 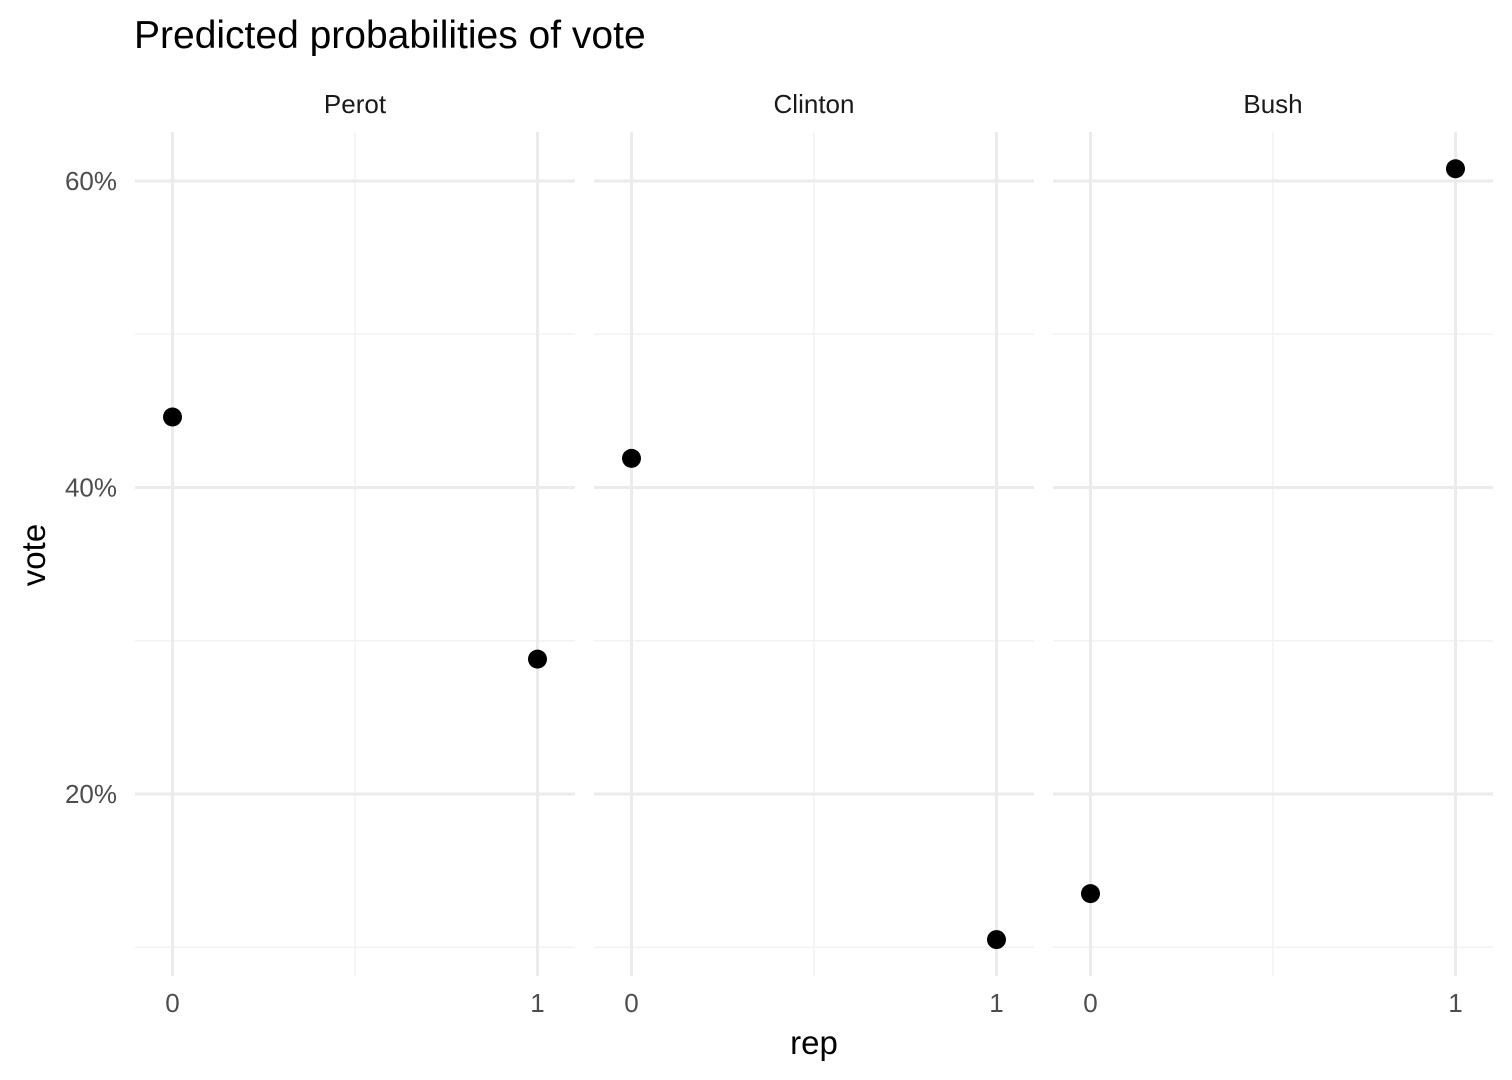 I want to click on y-axis-ticks: 20% 40% 60%, so click(x=91, y=487).